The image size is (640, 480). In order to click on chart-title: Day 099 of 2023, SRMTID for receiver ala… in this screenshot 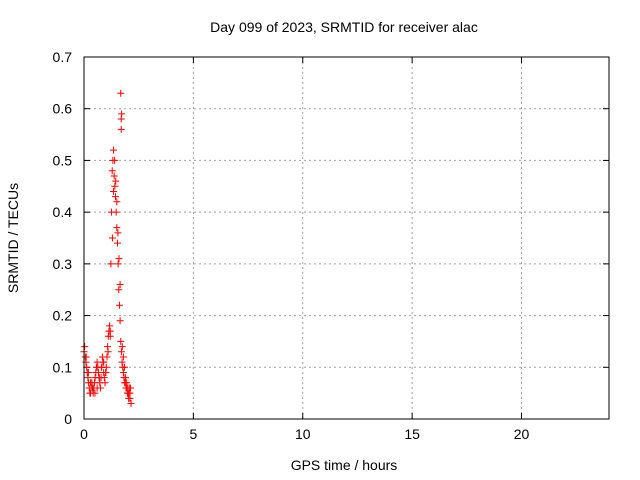, I will do `click(344, 27)`.